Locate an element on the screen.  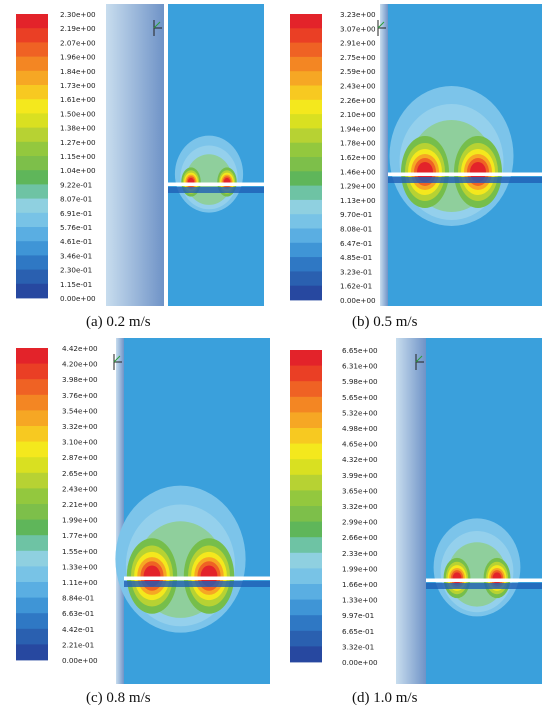
scale-label: 1.13e+00 is located at coordinates (358, 200).